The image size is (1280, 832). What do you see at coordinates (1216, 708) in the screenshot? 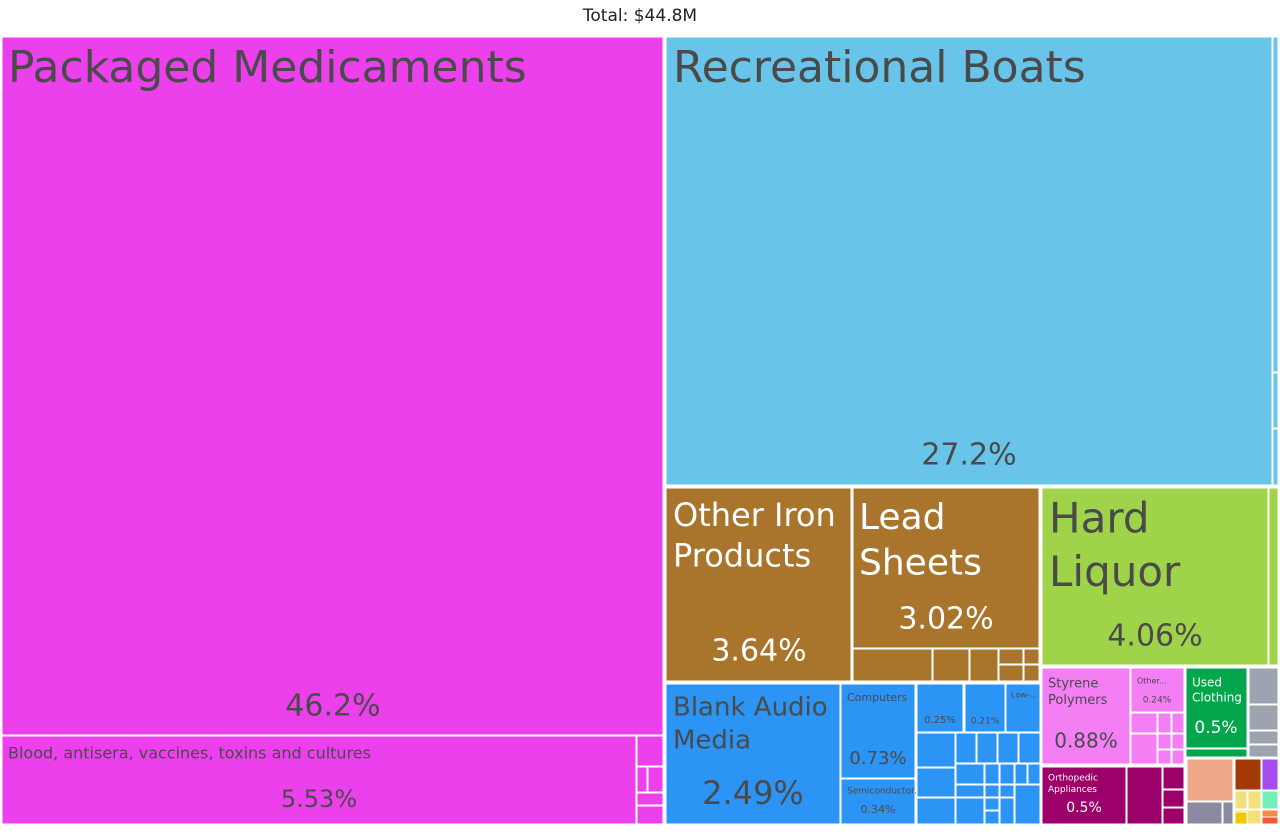
I see `tile-rect-used-clothing` at bounding box center [1216, 708].